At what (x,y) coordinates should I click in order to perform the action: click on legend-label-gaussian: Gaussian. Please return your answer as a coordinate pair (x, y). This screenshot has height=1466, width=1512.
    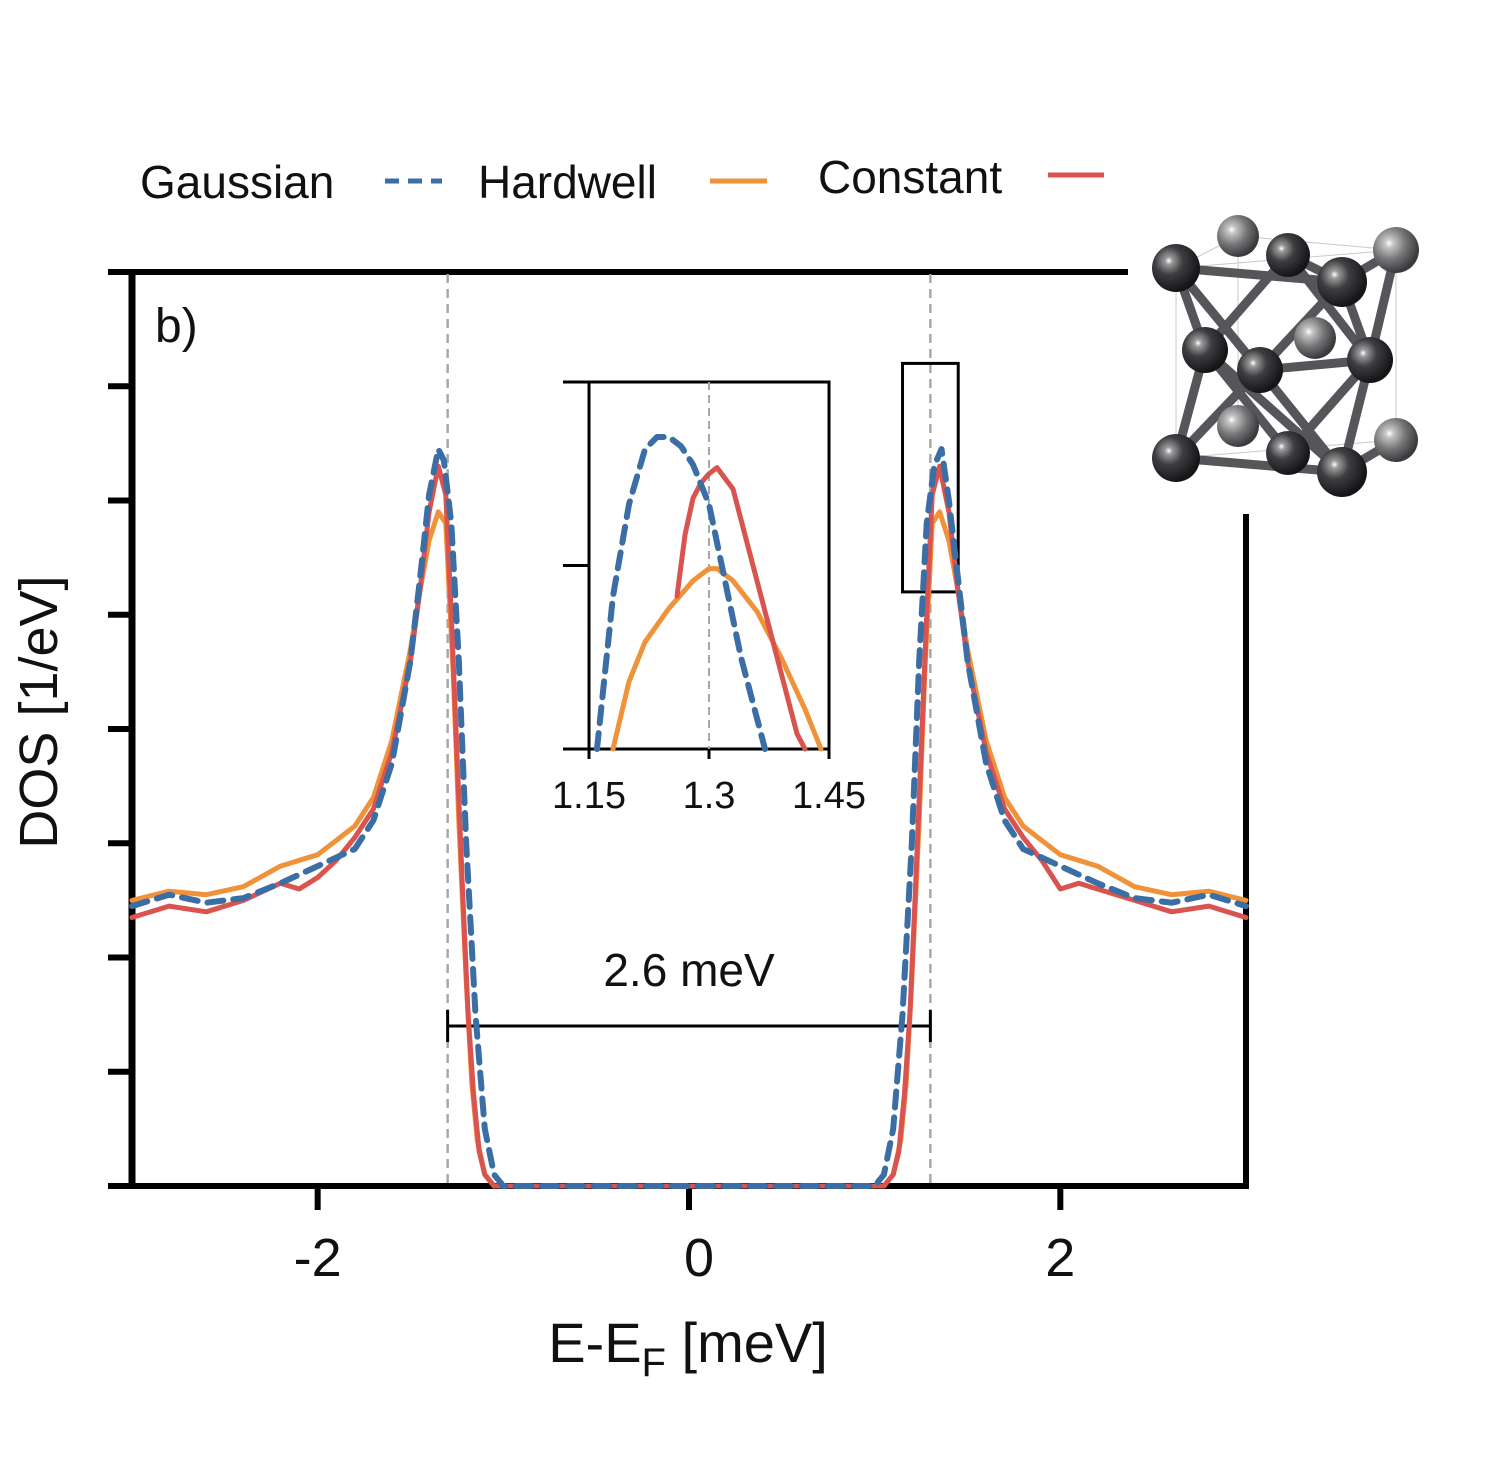
    Looking at the image, I should click on (237, 182).